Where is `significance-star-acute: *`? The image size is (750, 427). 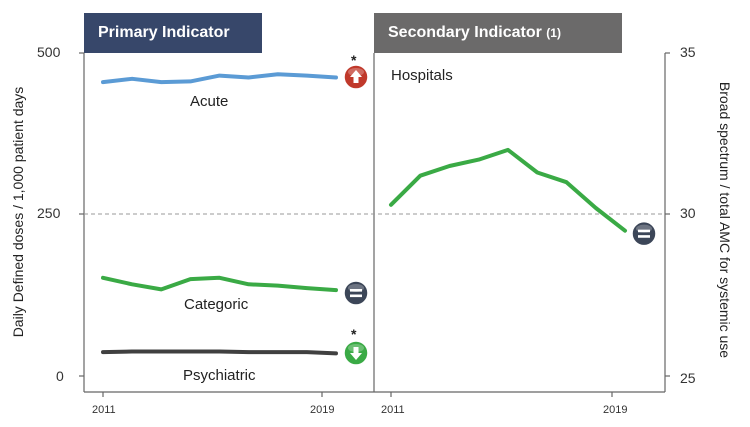
significance-star-acute: * is located at coordinates (354, 60).